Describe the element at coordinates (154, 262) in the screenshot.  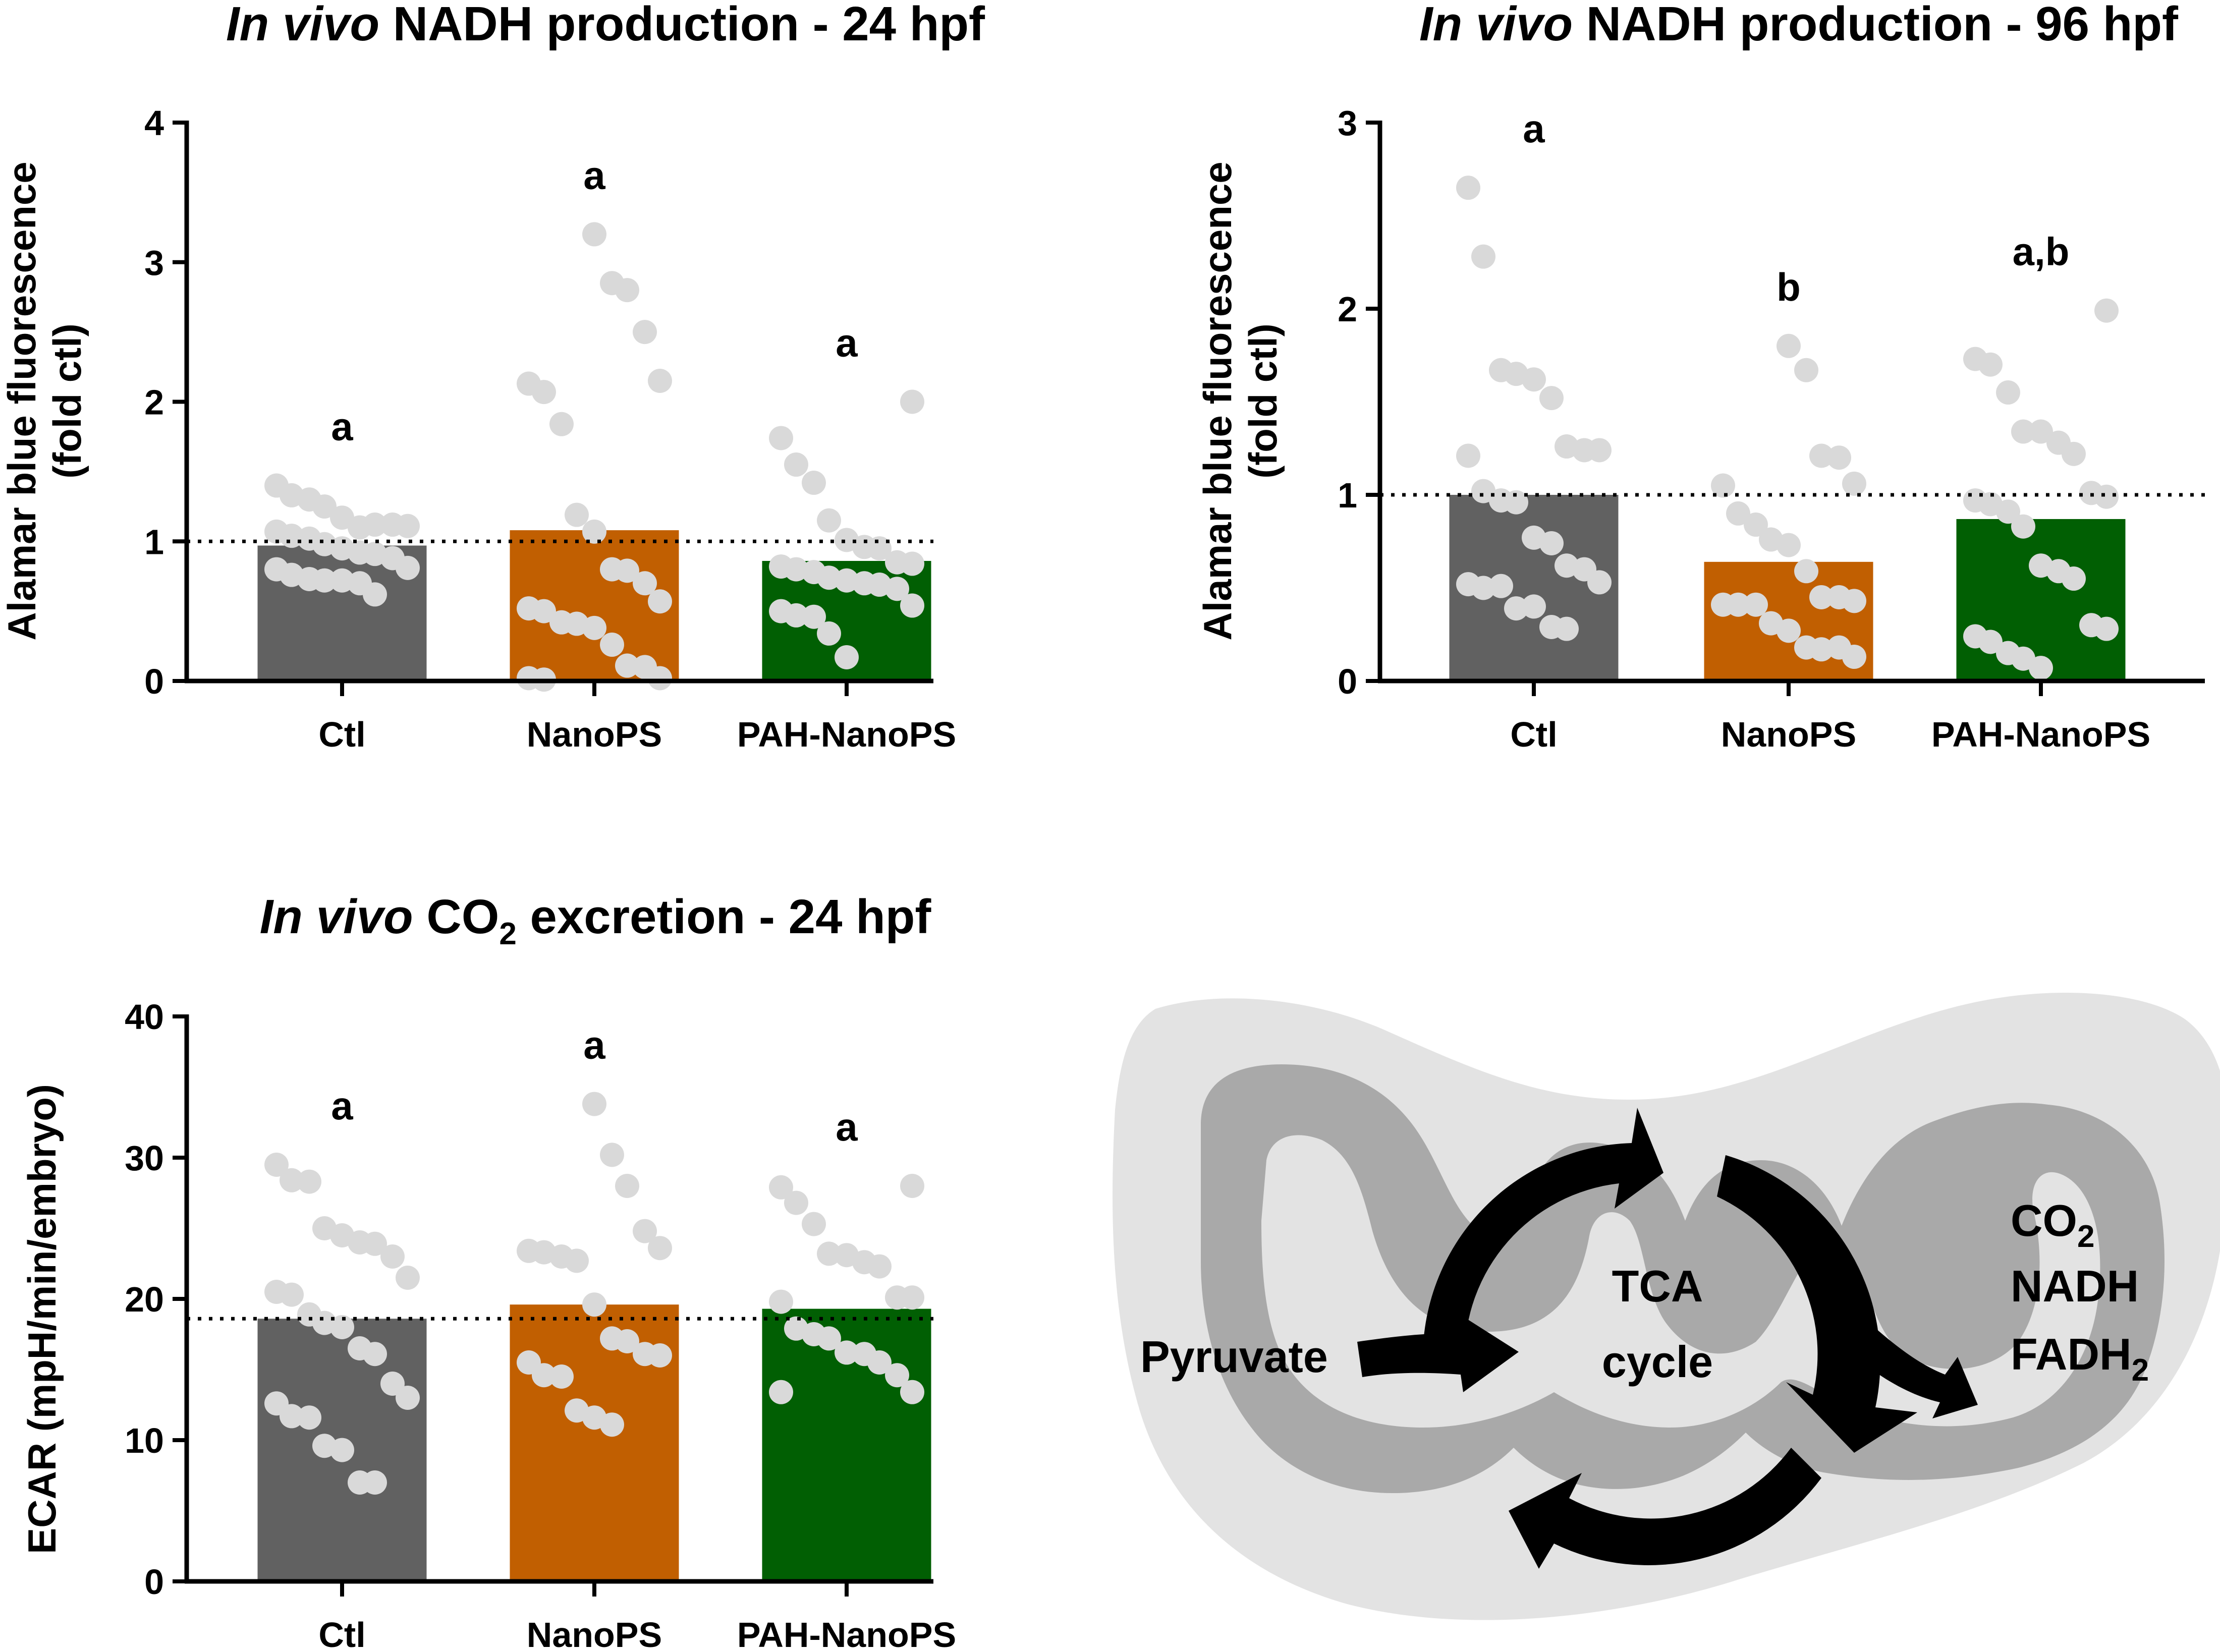
I see `y-tick-label: 3` at that location.